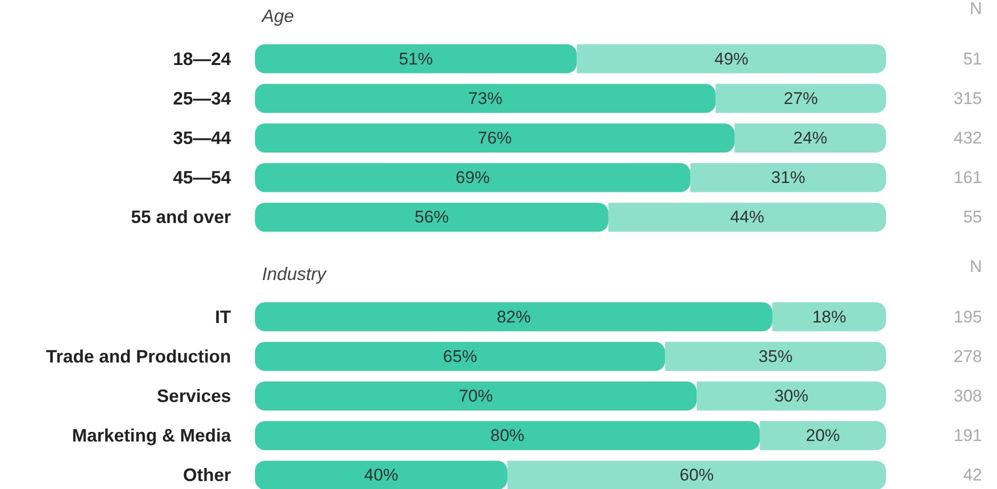 This screenshot has width=997, height=489. What do you see at coordinates (968, 436) in the screenshot?
I see `y2-tick-label: 191` at bounding box center [968, 436].